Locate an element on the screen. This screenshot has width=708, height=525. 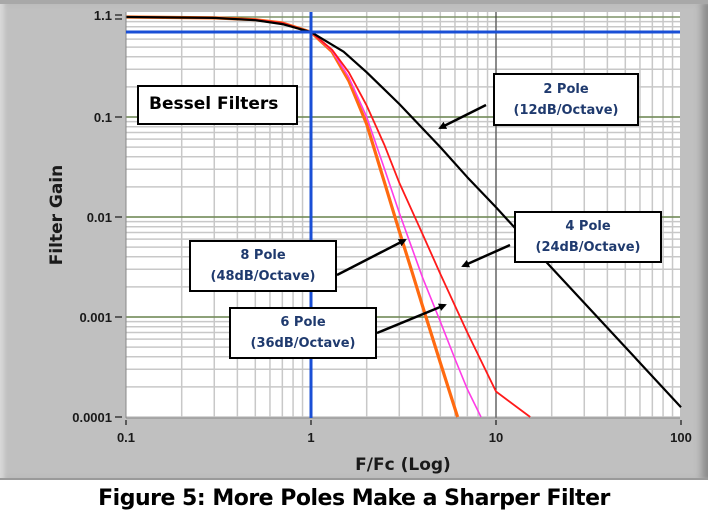
annotation-6-pole-label: 6 Pole is located at coordinates (303, 322).